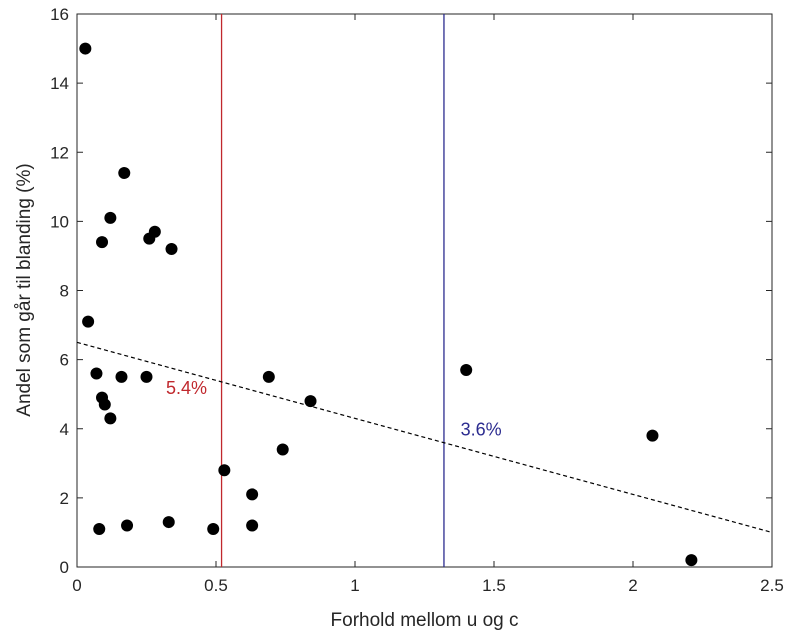 The width and height of the screenshot is (792, 637). Describe the element at coordinates (425, 620) in the screenshot. I see `x-axis-title: Forhold mellom u og c` at that location.